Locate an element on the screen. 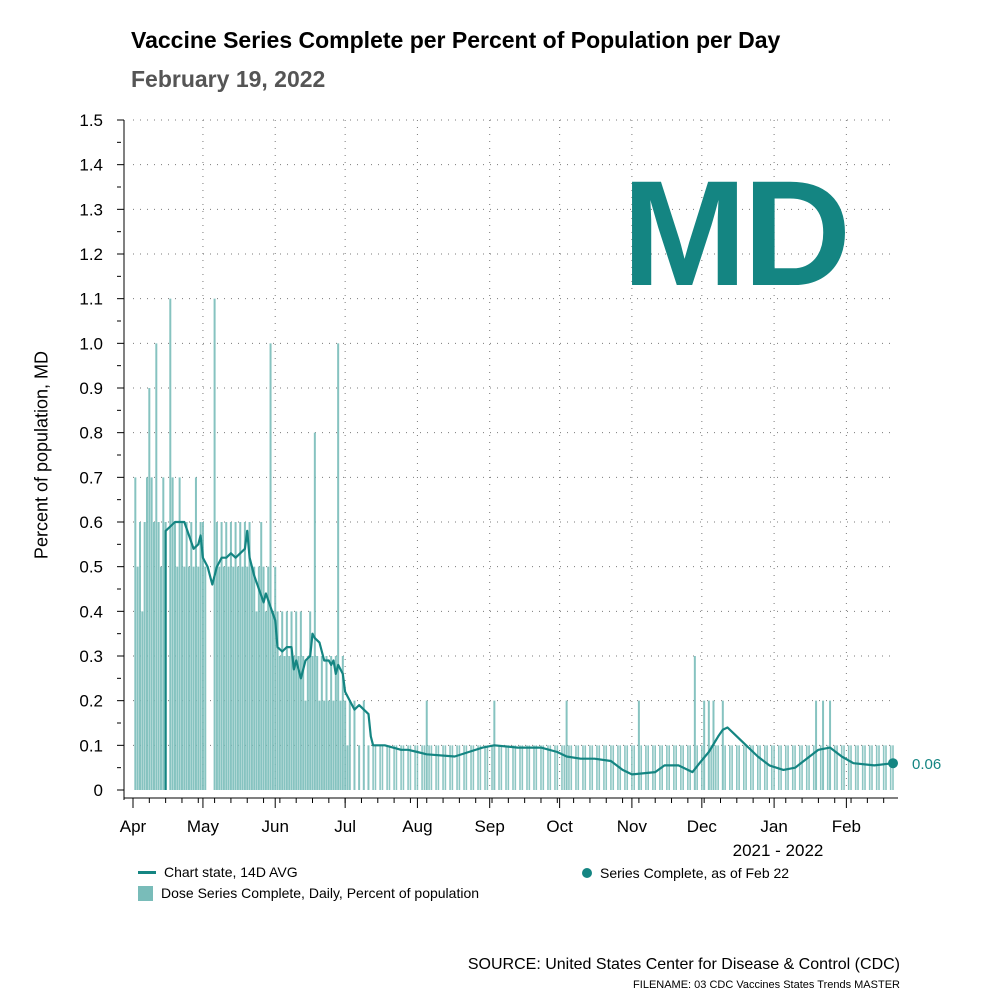  legend-latest-label: Series Complete, as of Feb 22 is located at coordinates (695, 873).